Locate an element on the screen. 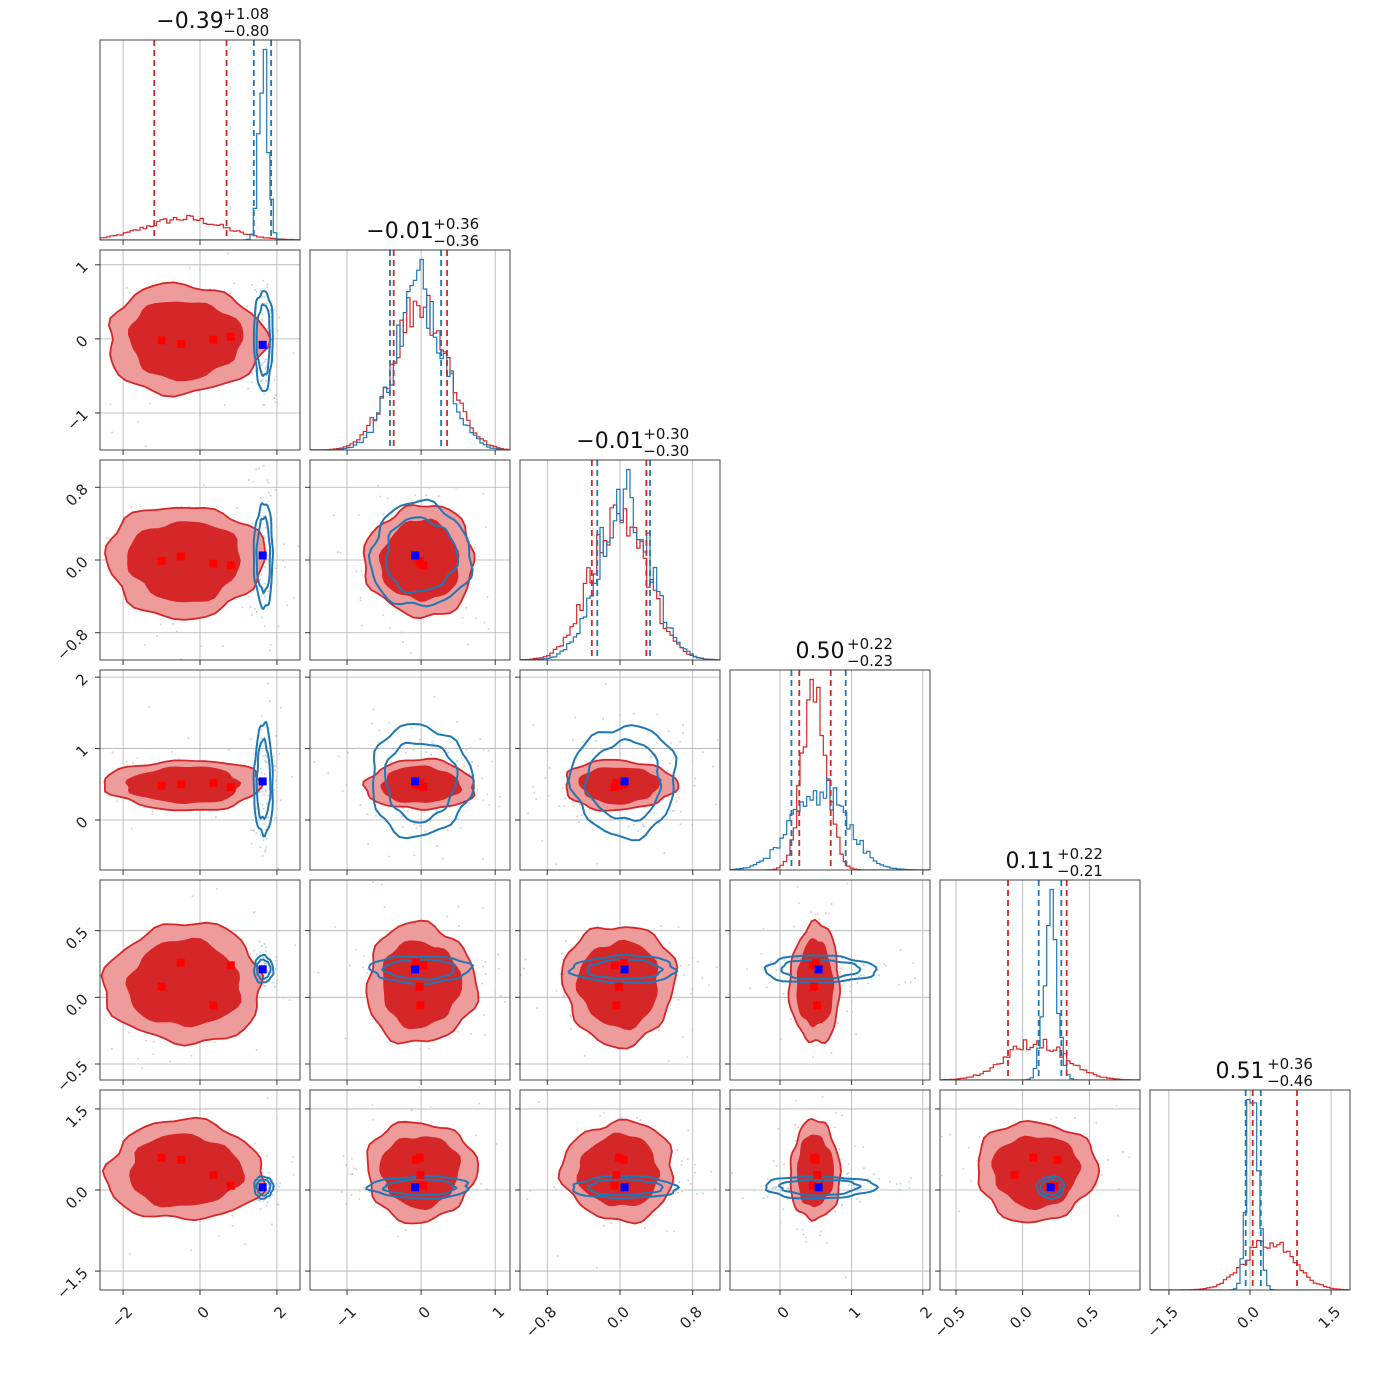 The height and width of the screenshot is (1390, 1390). title-value: 0.11 is located at coordinates (1030, 861).